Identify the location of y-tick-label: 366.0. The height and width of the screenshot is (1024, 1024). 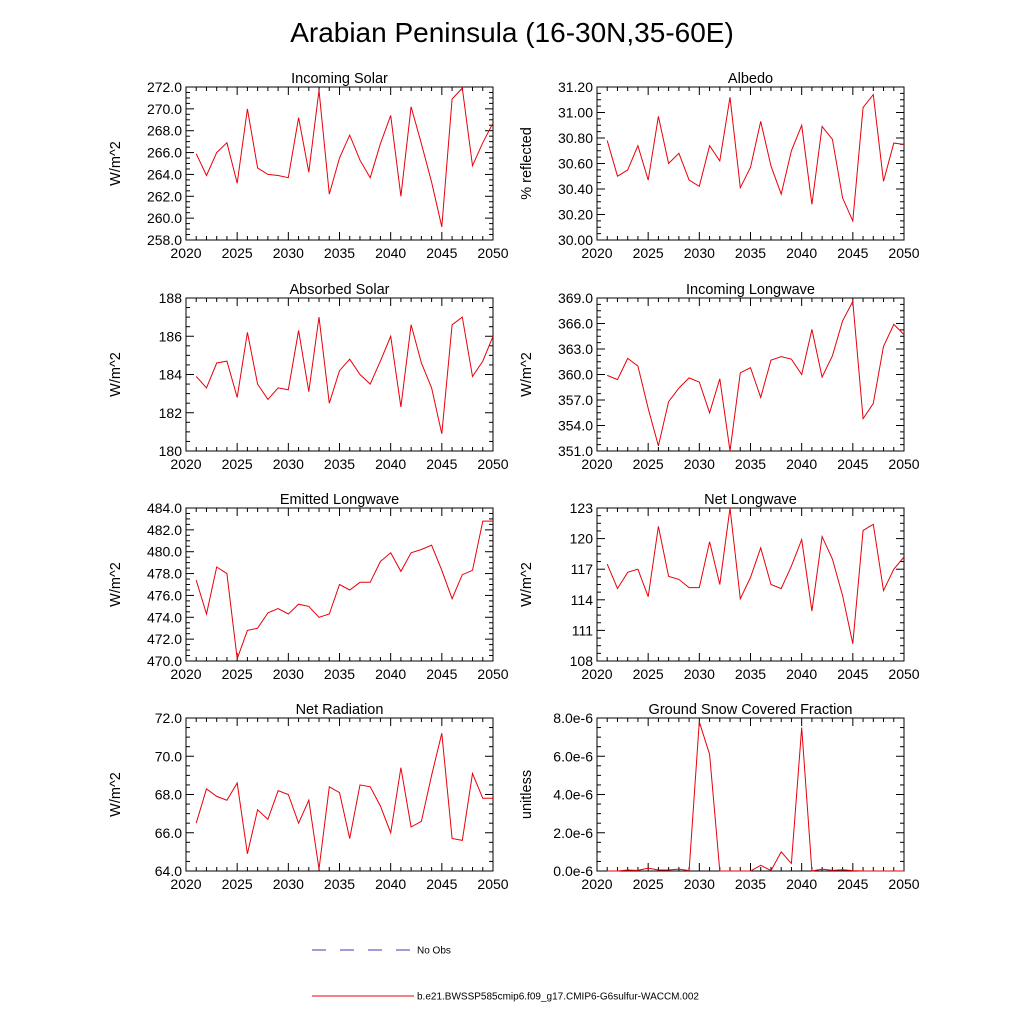
(575, 324).